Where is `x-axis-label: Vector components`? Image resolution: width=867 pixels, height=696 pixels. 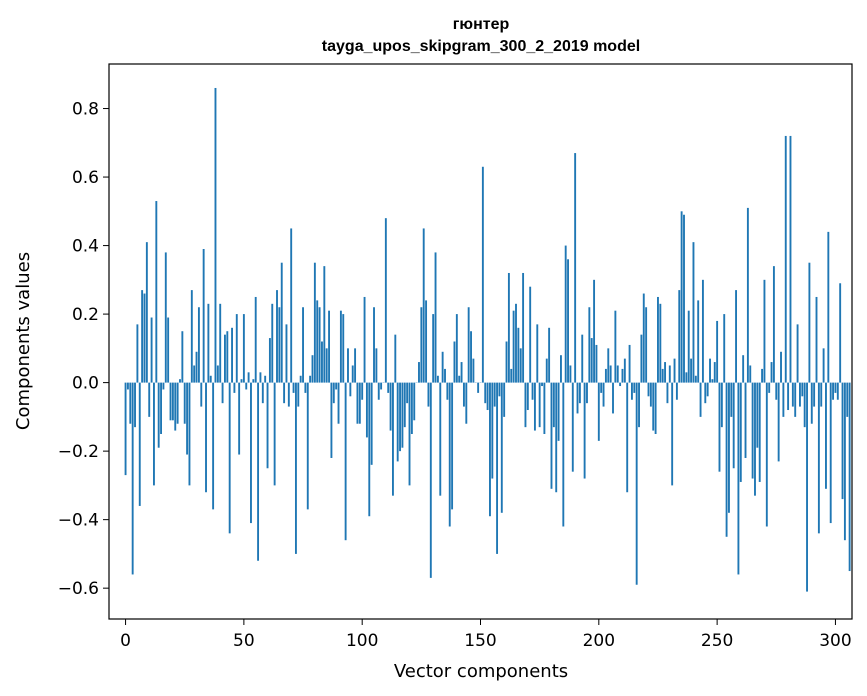 x-axis-label: Vector components is located at coordinates (481, 671).